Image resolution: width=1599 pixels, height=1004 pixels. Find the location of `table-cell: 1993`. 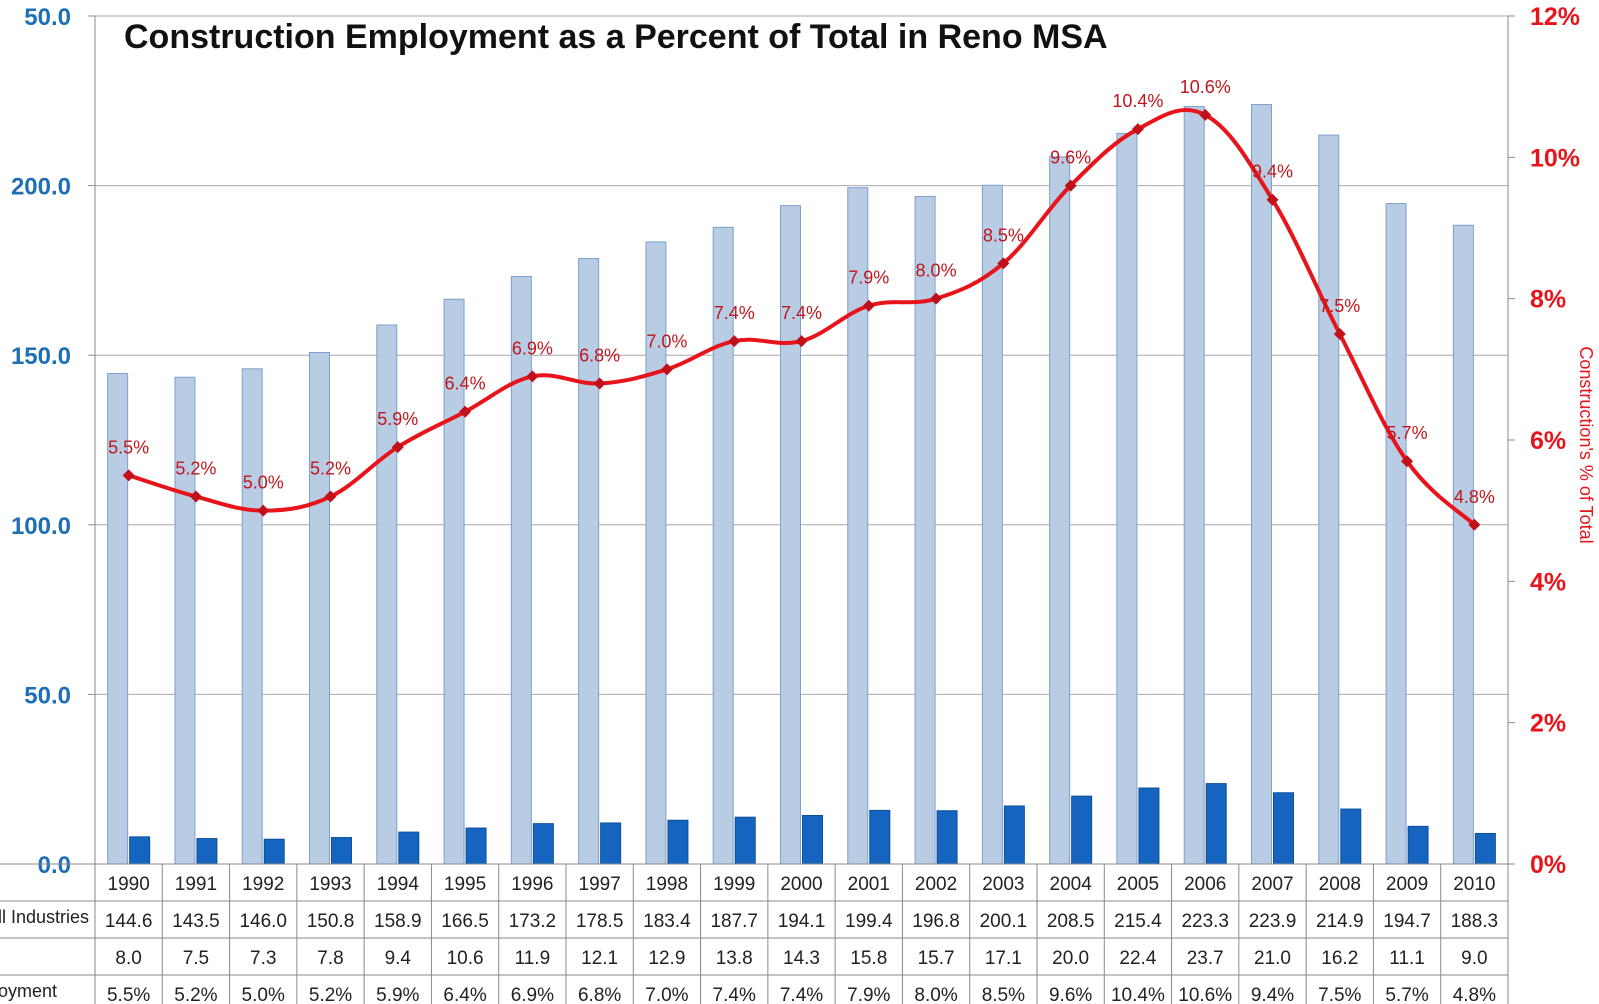

table-cell: 1993 is located at coordinates (330, 884).